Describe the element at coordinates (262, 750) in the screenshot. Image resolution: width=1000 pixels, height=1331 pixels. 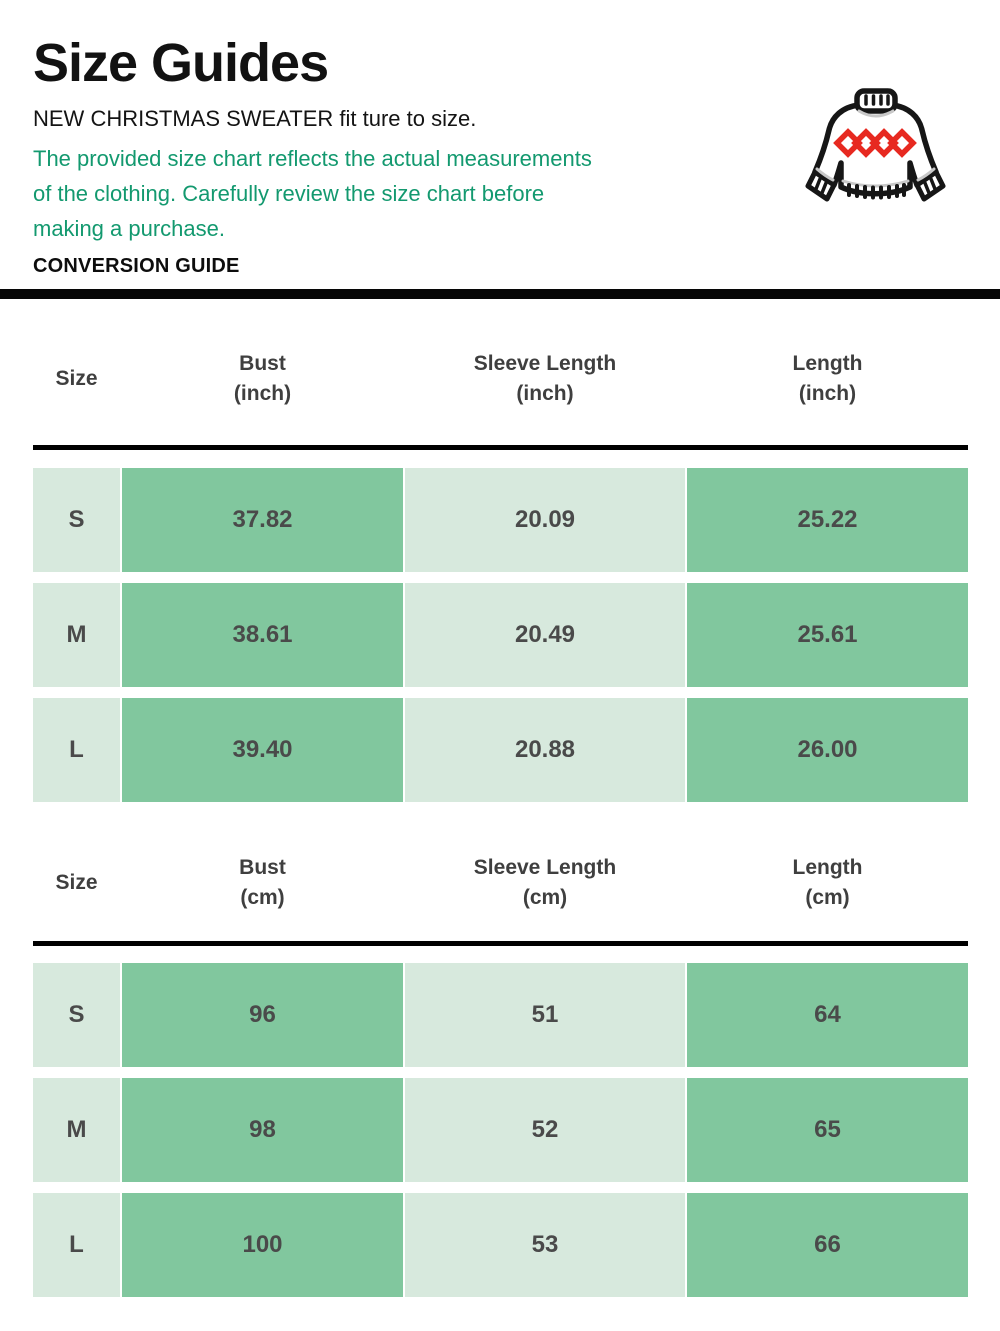
I see `cell-bust: 39.40` at that location.